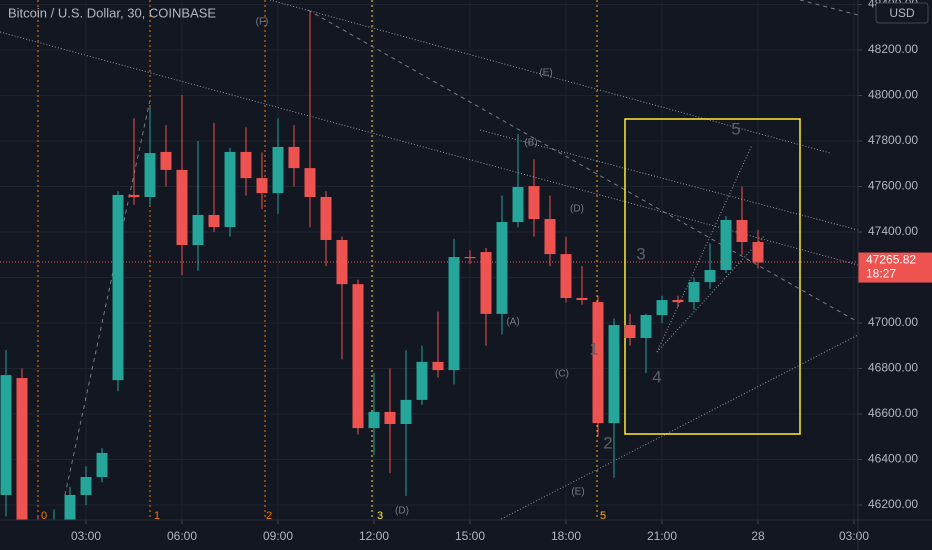 The width and height of the screenshot is (932, 550). What do you see at coordinates (593, 348) in the screenshot?
I see `wave-label: 1` at bounding box center [593, 348].